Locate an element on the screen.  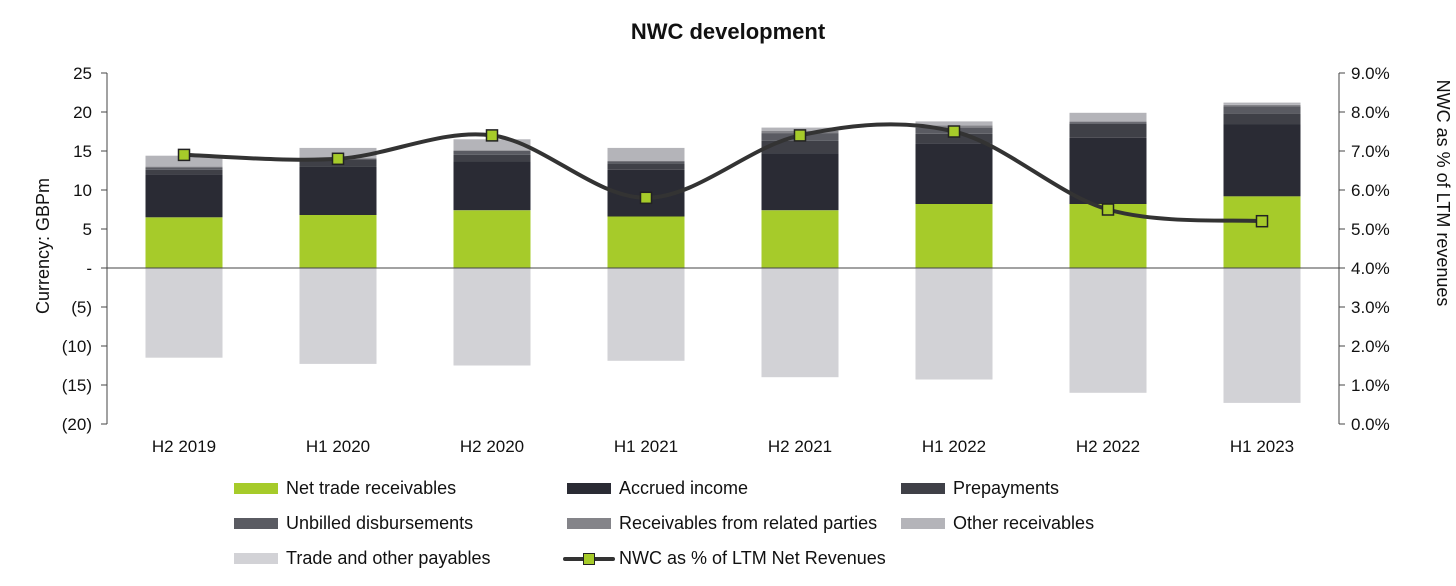
y-tick-label: 20 is located at coordinates (82, 112).